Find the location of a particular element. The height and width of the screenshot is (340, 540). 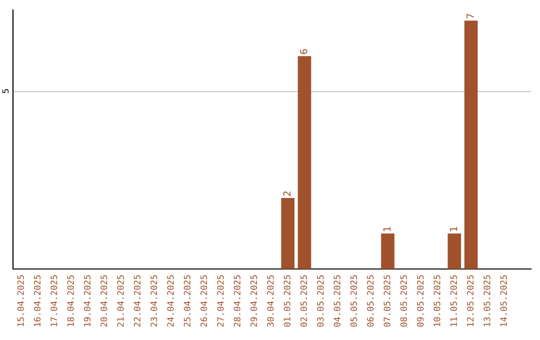

x-tick-label: 14.05.2025 is located at coordinates (503, 300).